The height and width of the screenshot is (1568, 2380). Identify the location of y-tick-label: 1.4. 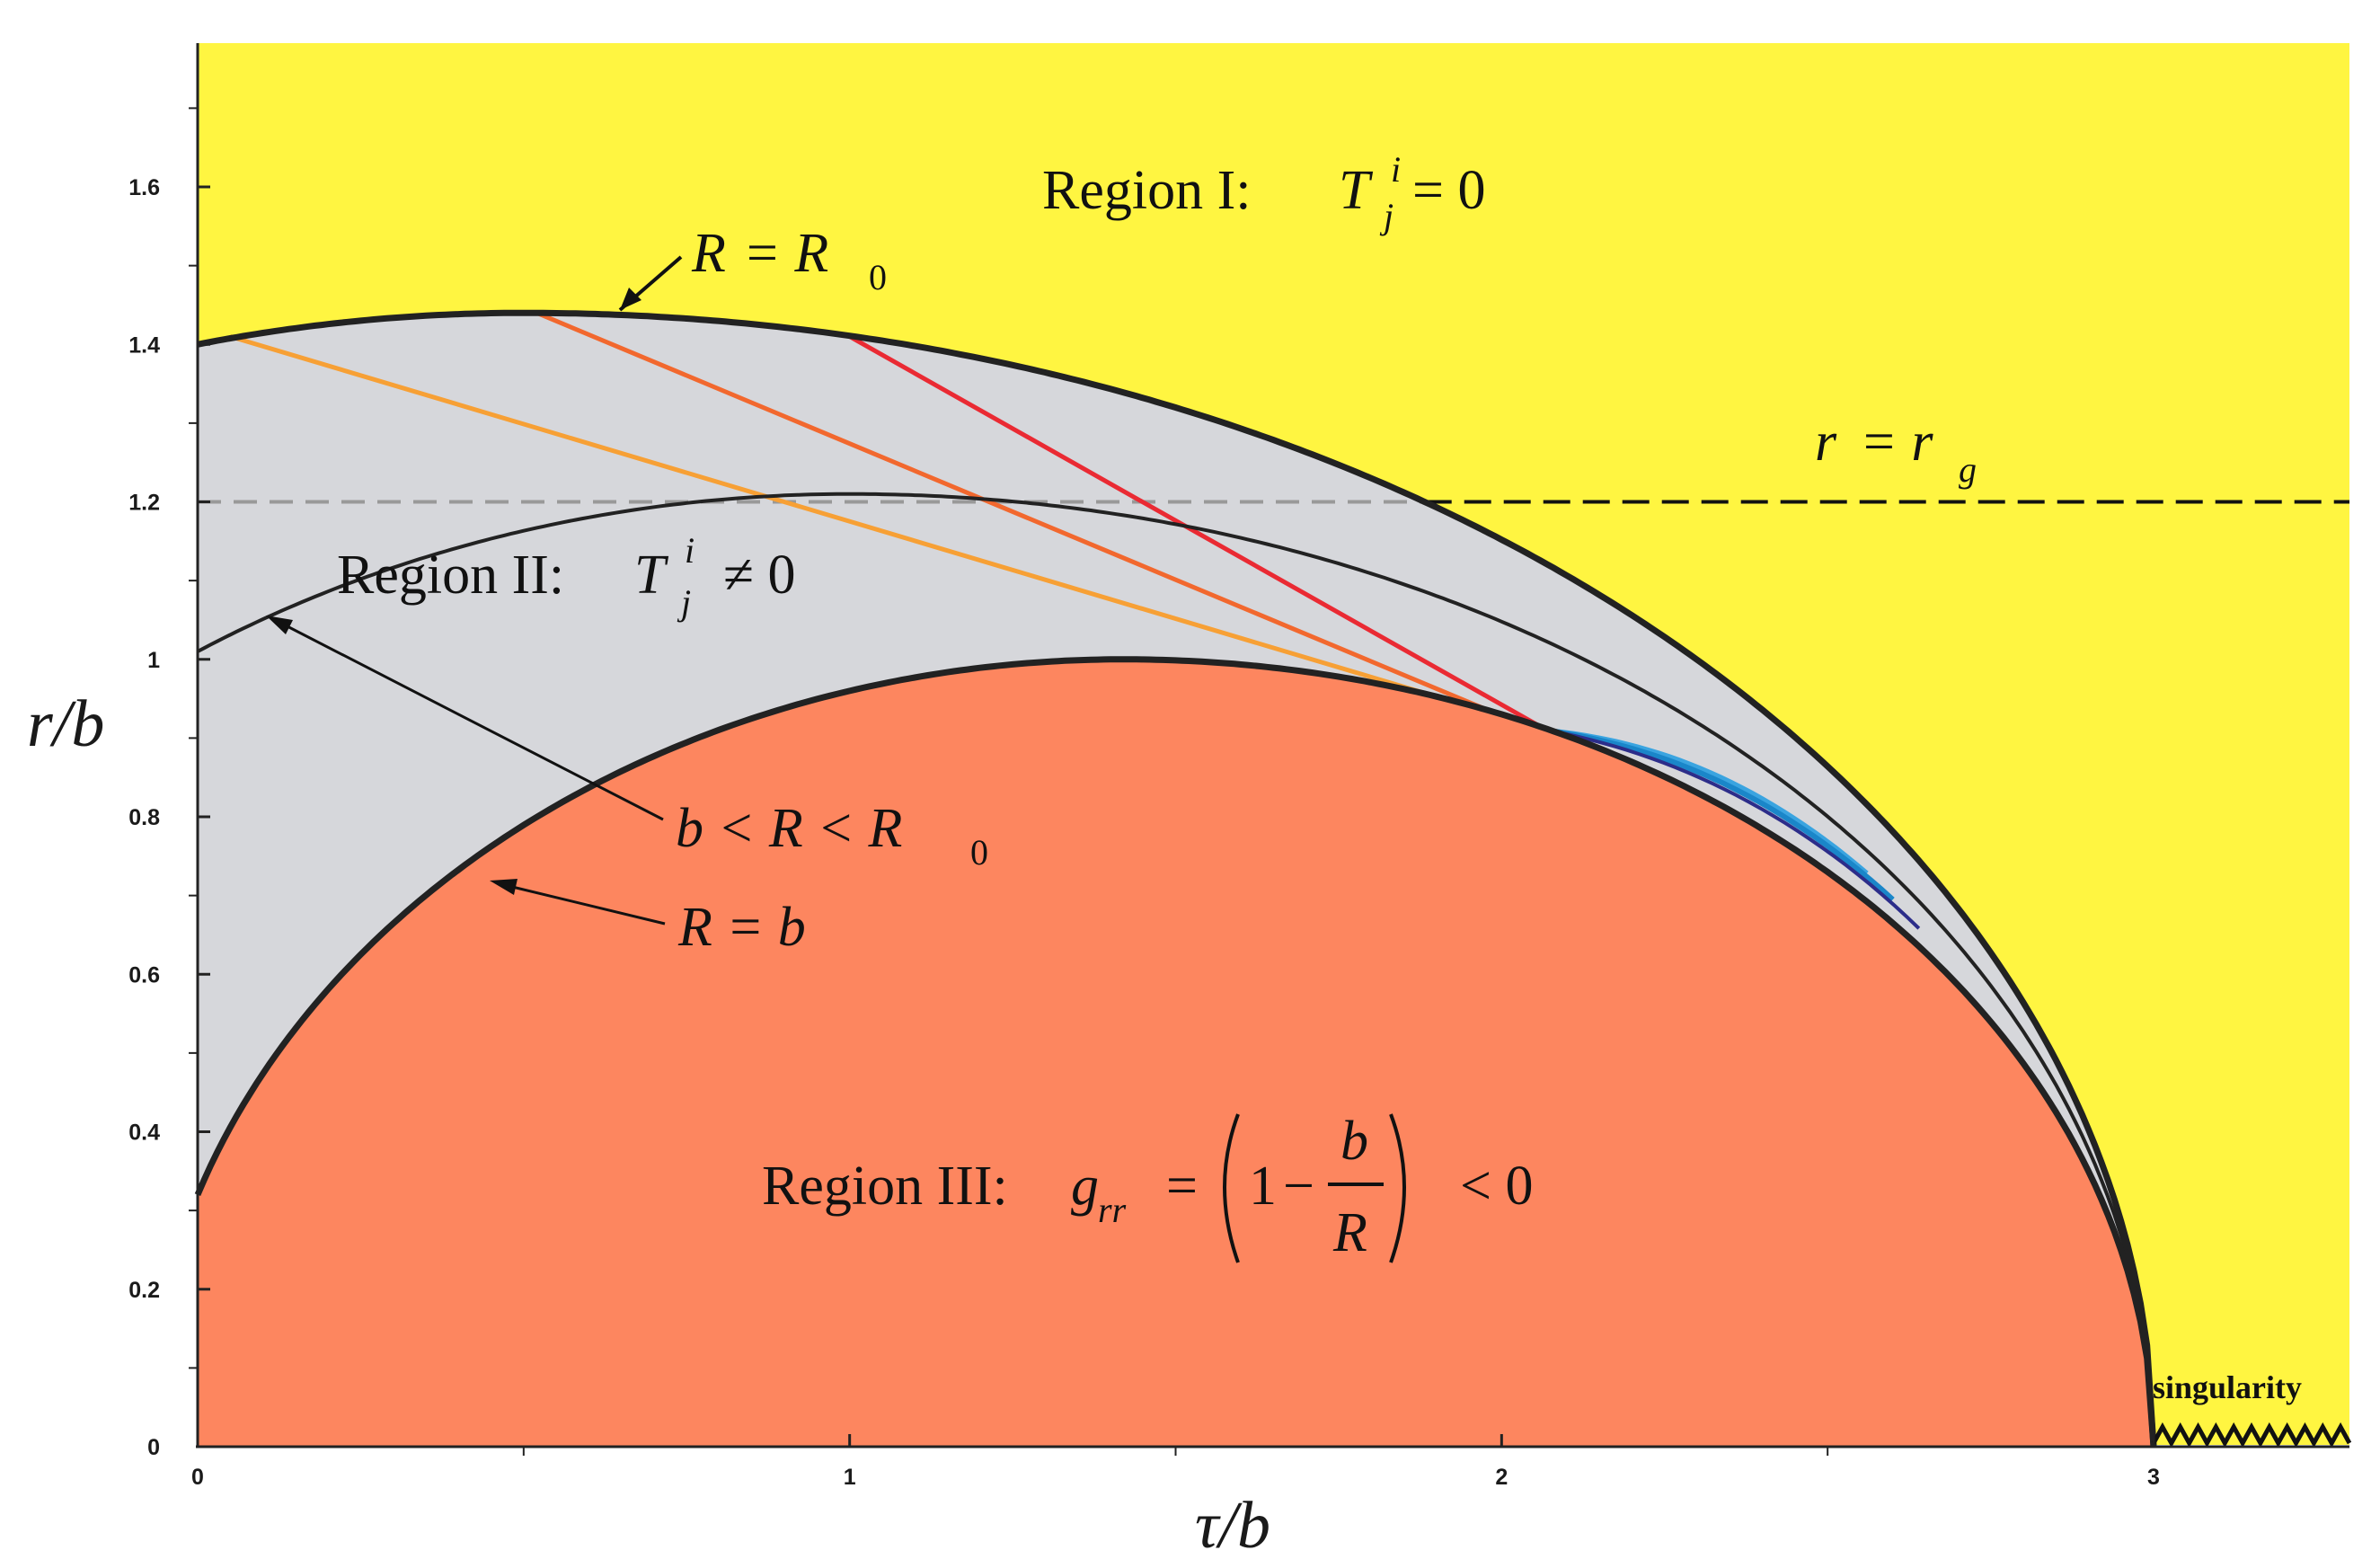
(144, 345).